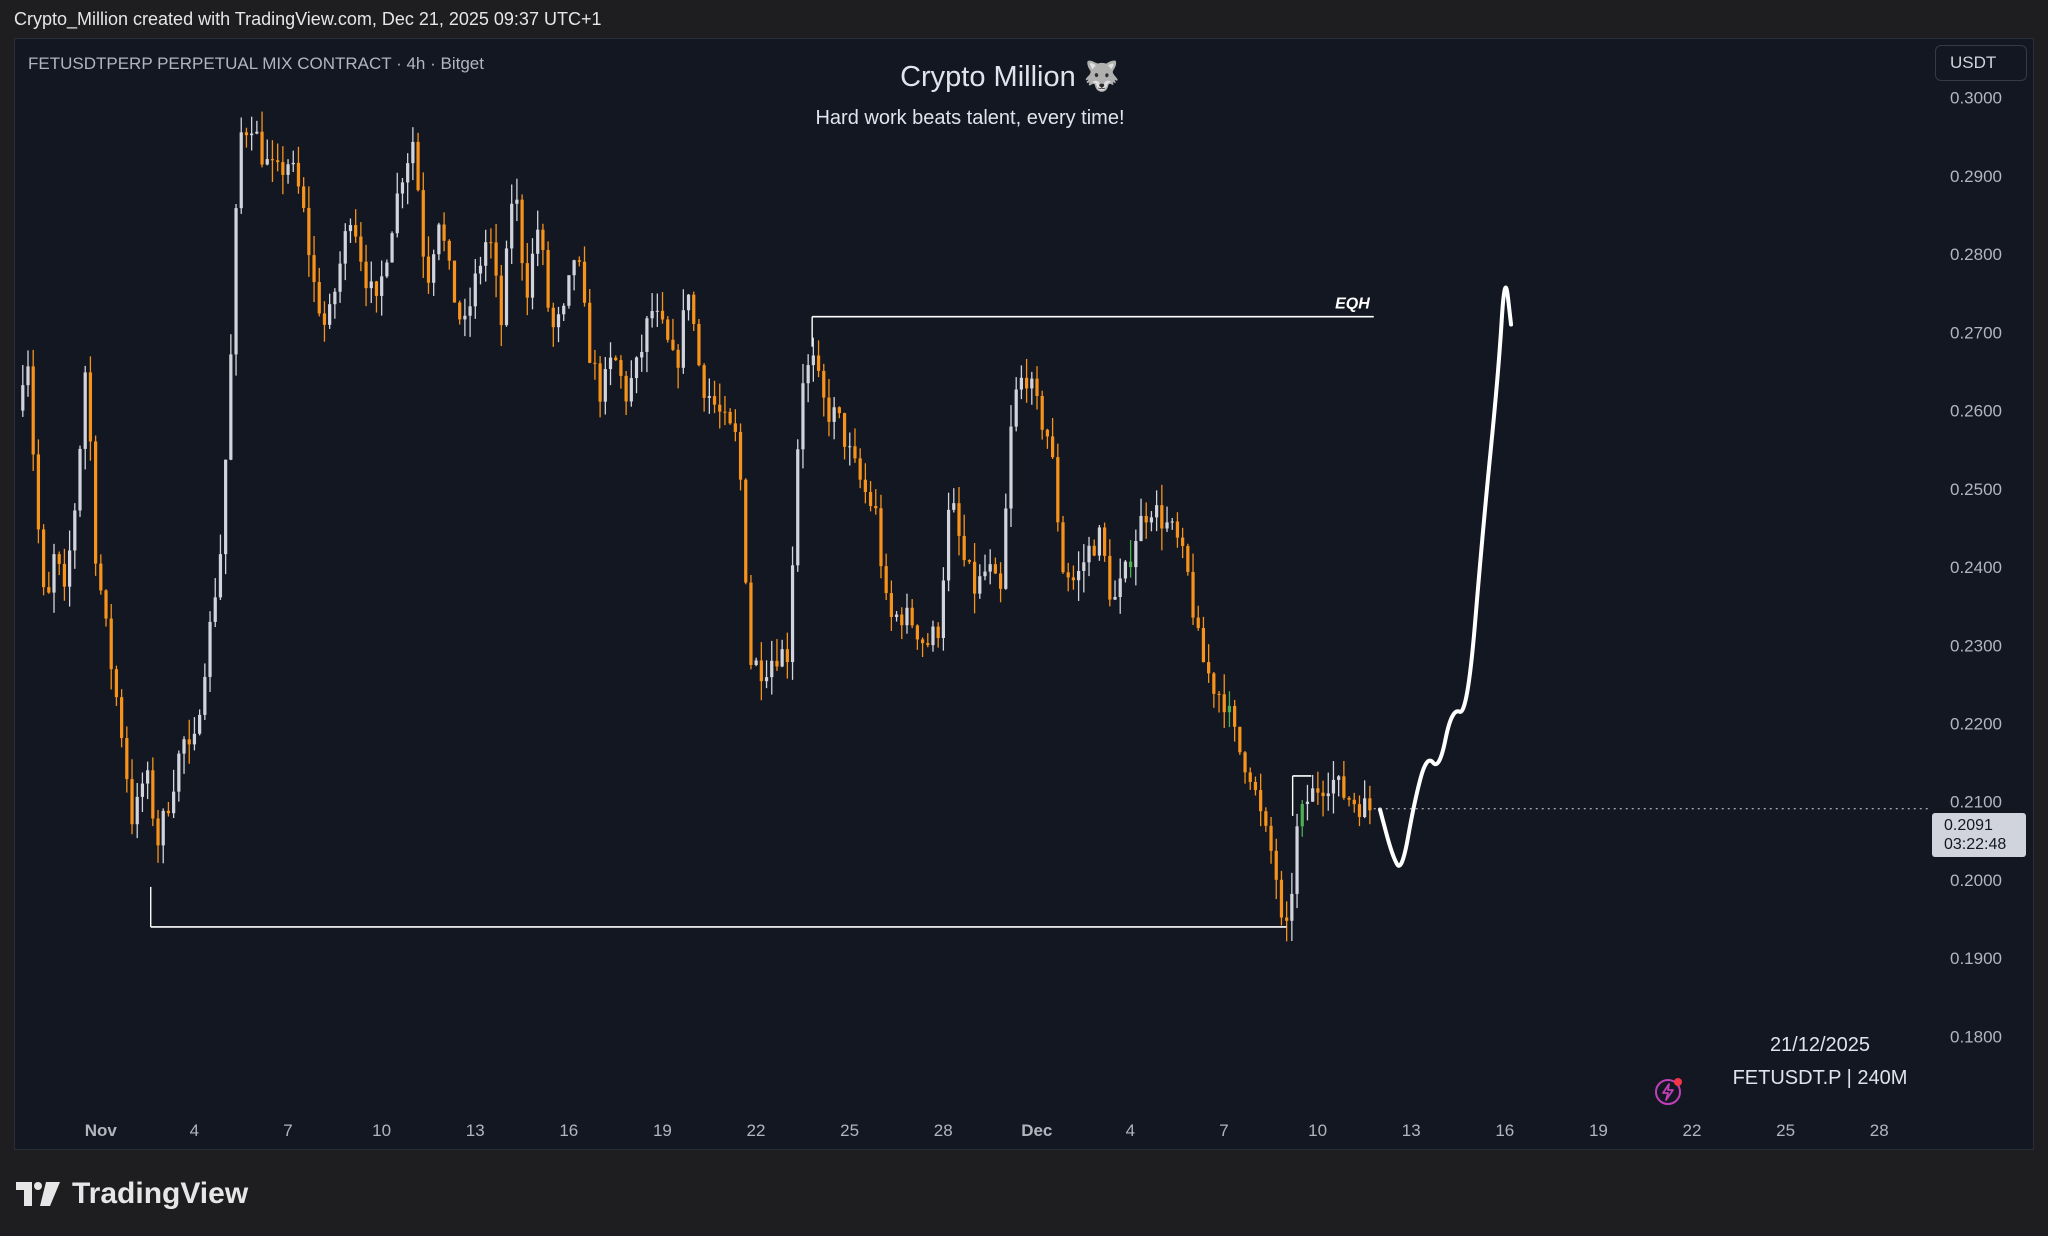 This screenshot has height=1236, width=2048. What do you see at coordinates (160, 1193) in the screenshot?
I see `tradingview-brand: TradingView` at bounding box center [160, 1193].